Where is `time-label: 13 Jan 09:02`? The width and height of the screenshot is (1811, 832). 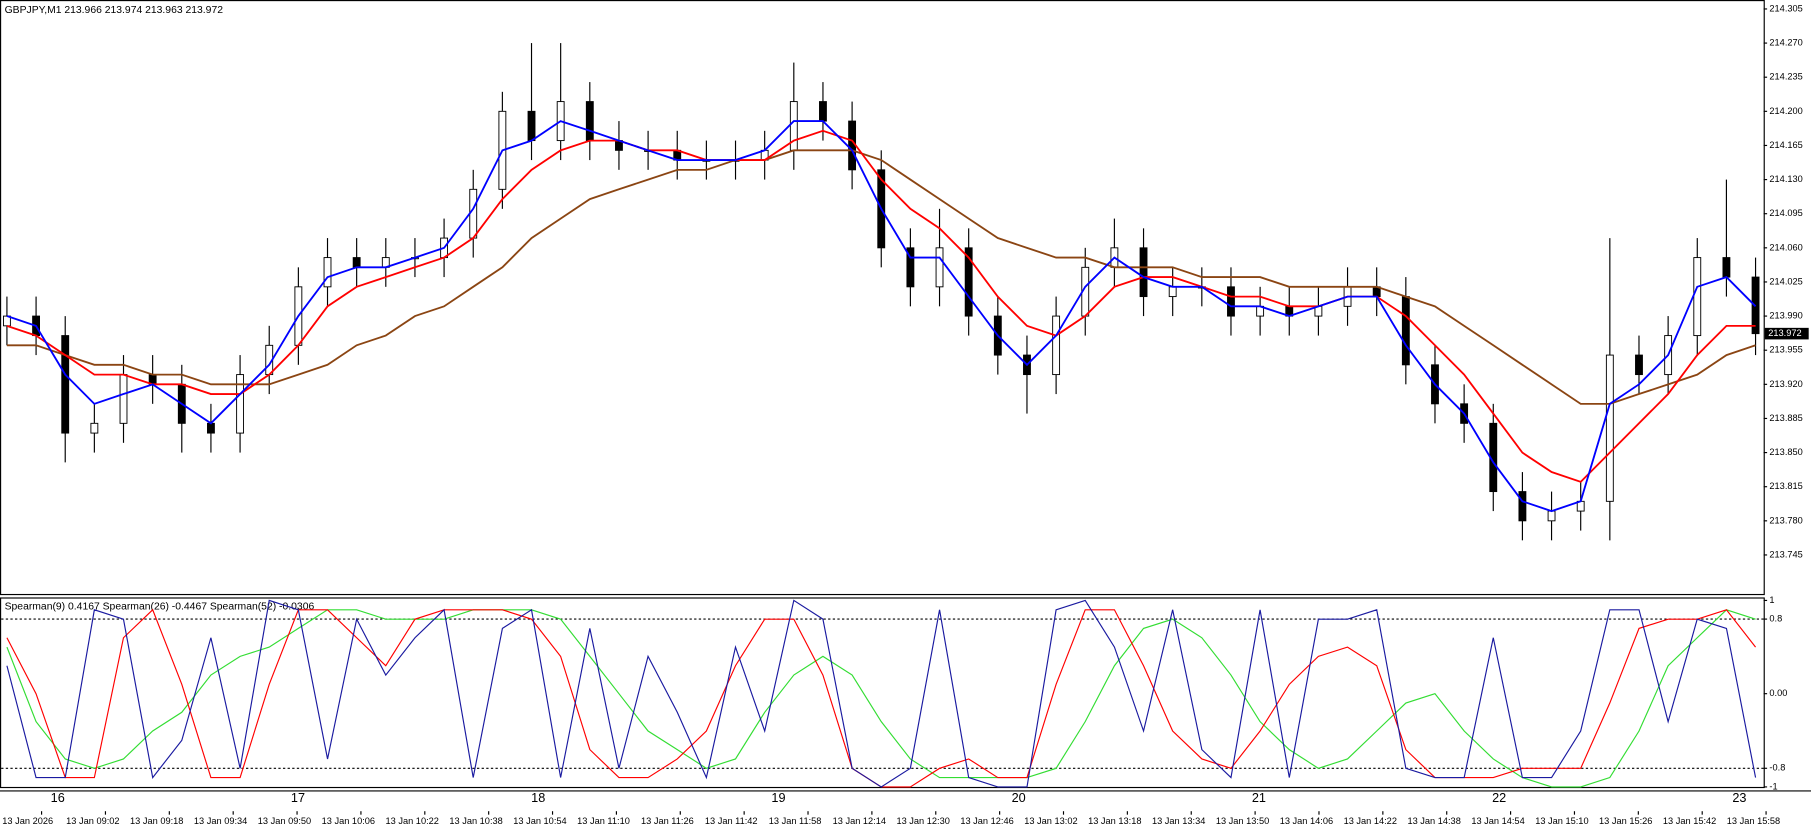 time-label: 13 Jan 09:02 is located at coordinates (92, 821).